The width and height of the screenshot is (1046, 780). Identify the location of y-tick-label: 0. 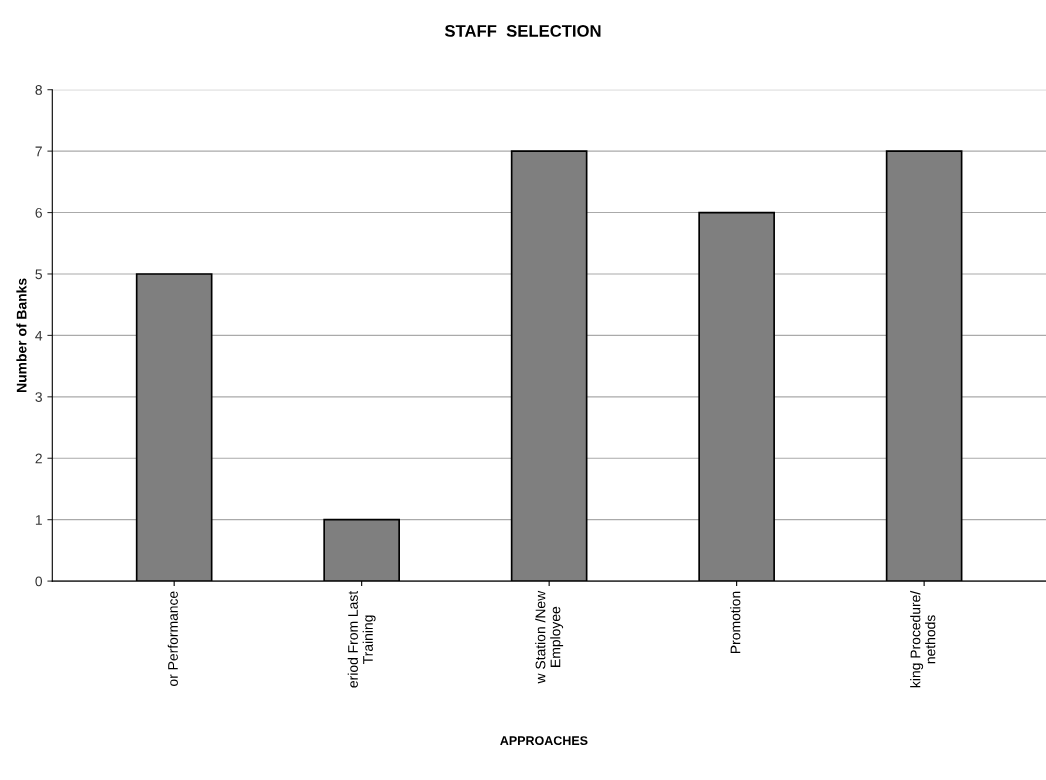
(39, 581).